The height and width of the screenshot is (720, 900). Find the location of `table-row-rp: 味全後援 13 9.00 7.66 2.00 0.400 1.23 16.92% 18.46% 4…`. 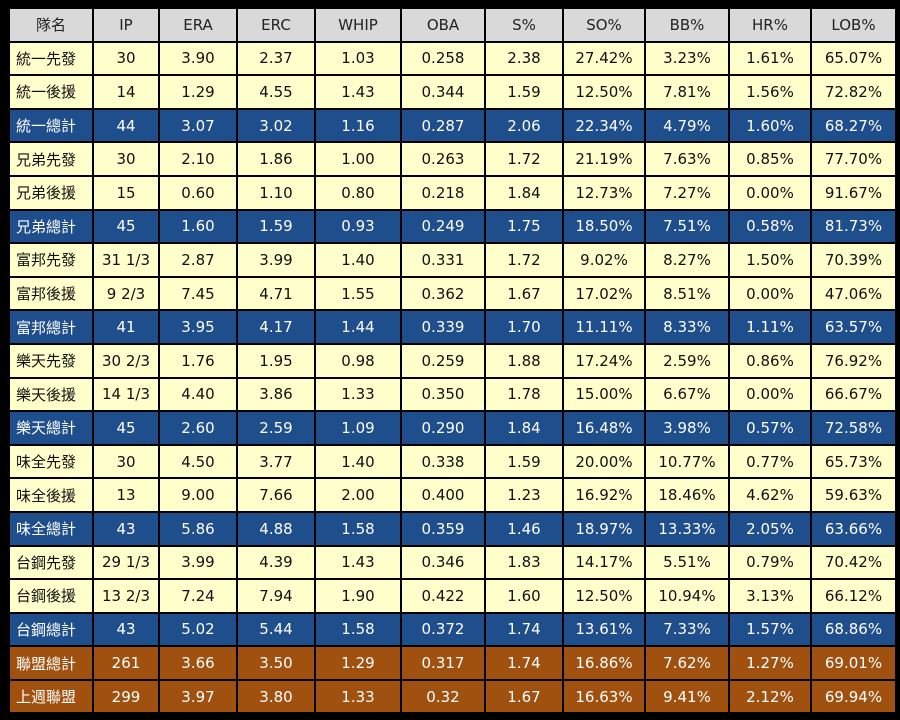

table-row-rp: 味全後援 13 9.00 7.66 2.00 0.400 1.23 16.92% 18.46% 4… is located at coordinates (452, 495).